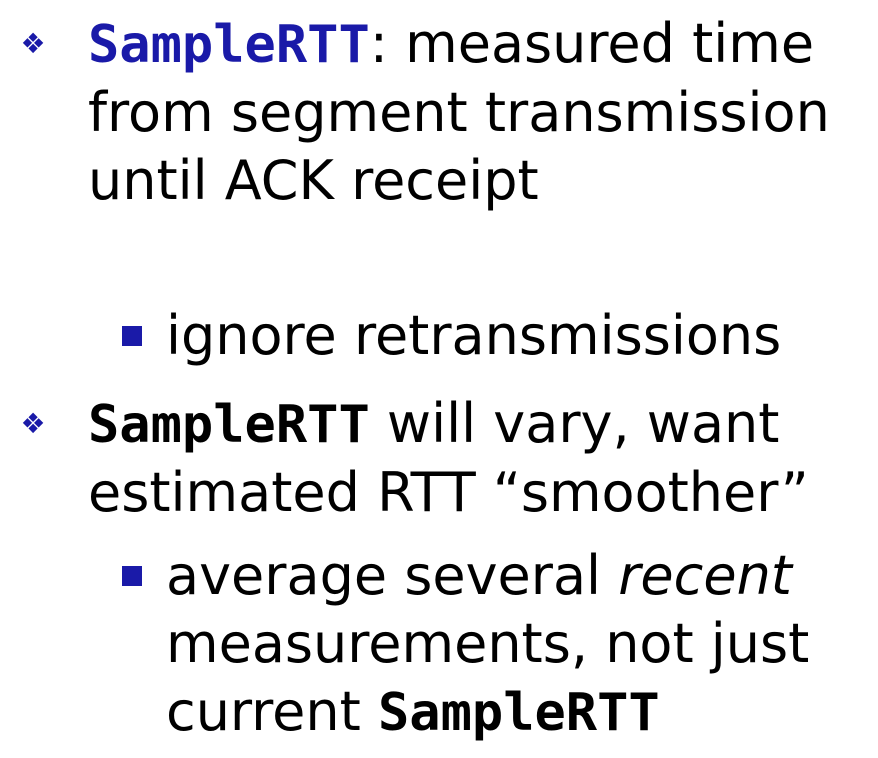 The image size is (878, 758). Describe the element at coordinates (705, 575) in the screenshot. I see `sub-bullet-2-emphasis: recent` at that location.